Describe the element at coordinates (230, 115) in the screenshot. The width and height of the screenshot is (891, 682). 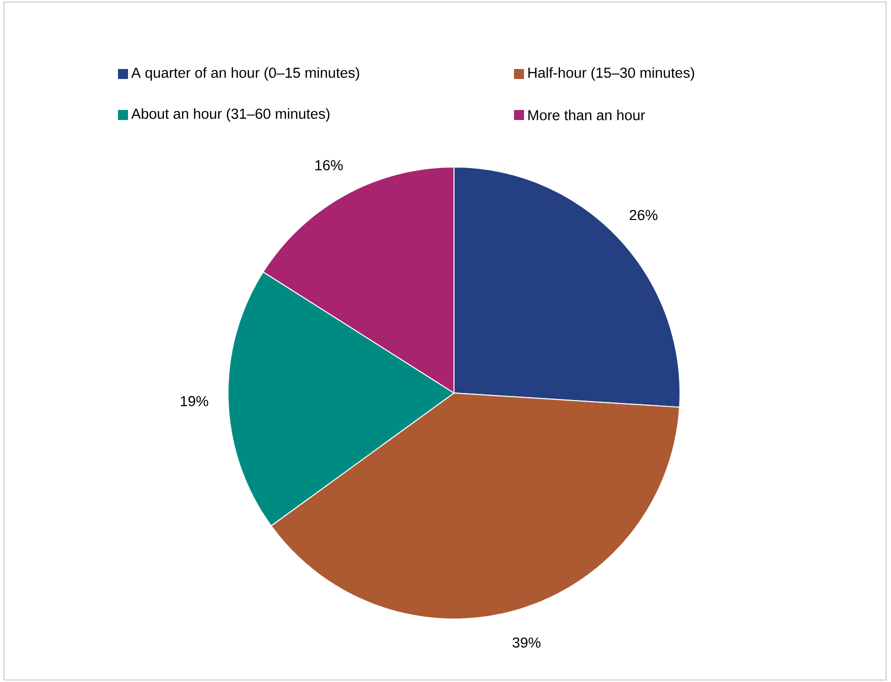
I see `legend-label: About an hour (31–60 minutes)` at that location.